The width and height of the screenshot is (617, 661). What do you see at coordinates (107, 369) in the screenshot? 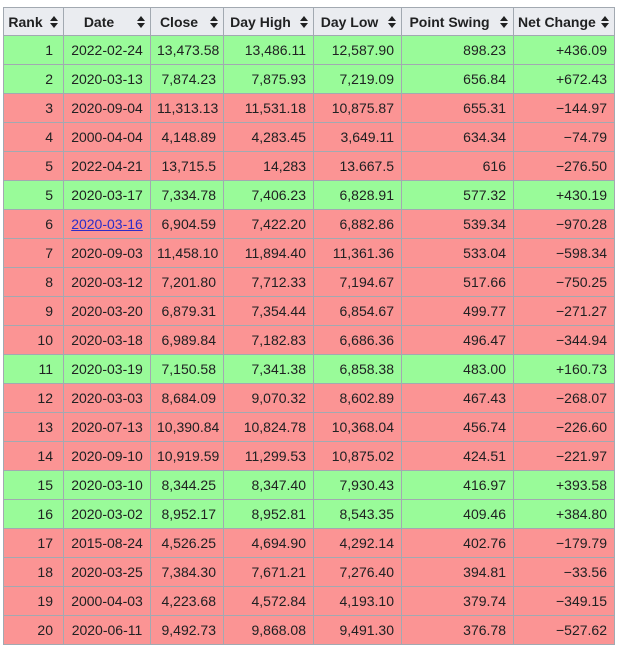
I see `date-cell: 2020-03-19` at bounding box center [107, 369].